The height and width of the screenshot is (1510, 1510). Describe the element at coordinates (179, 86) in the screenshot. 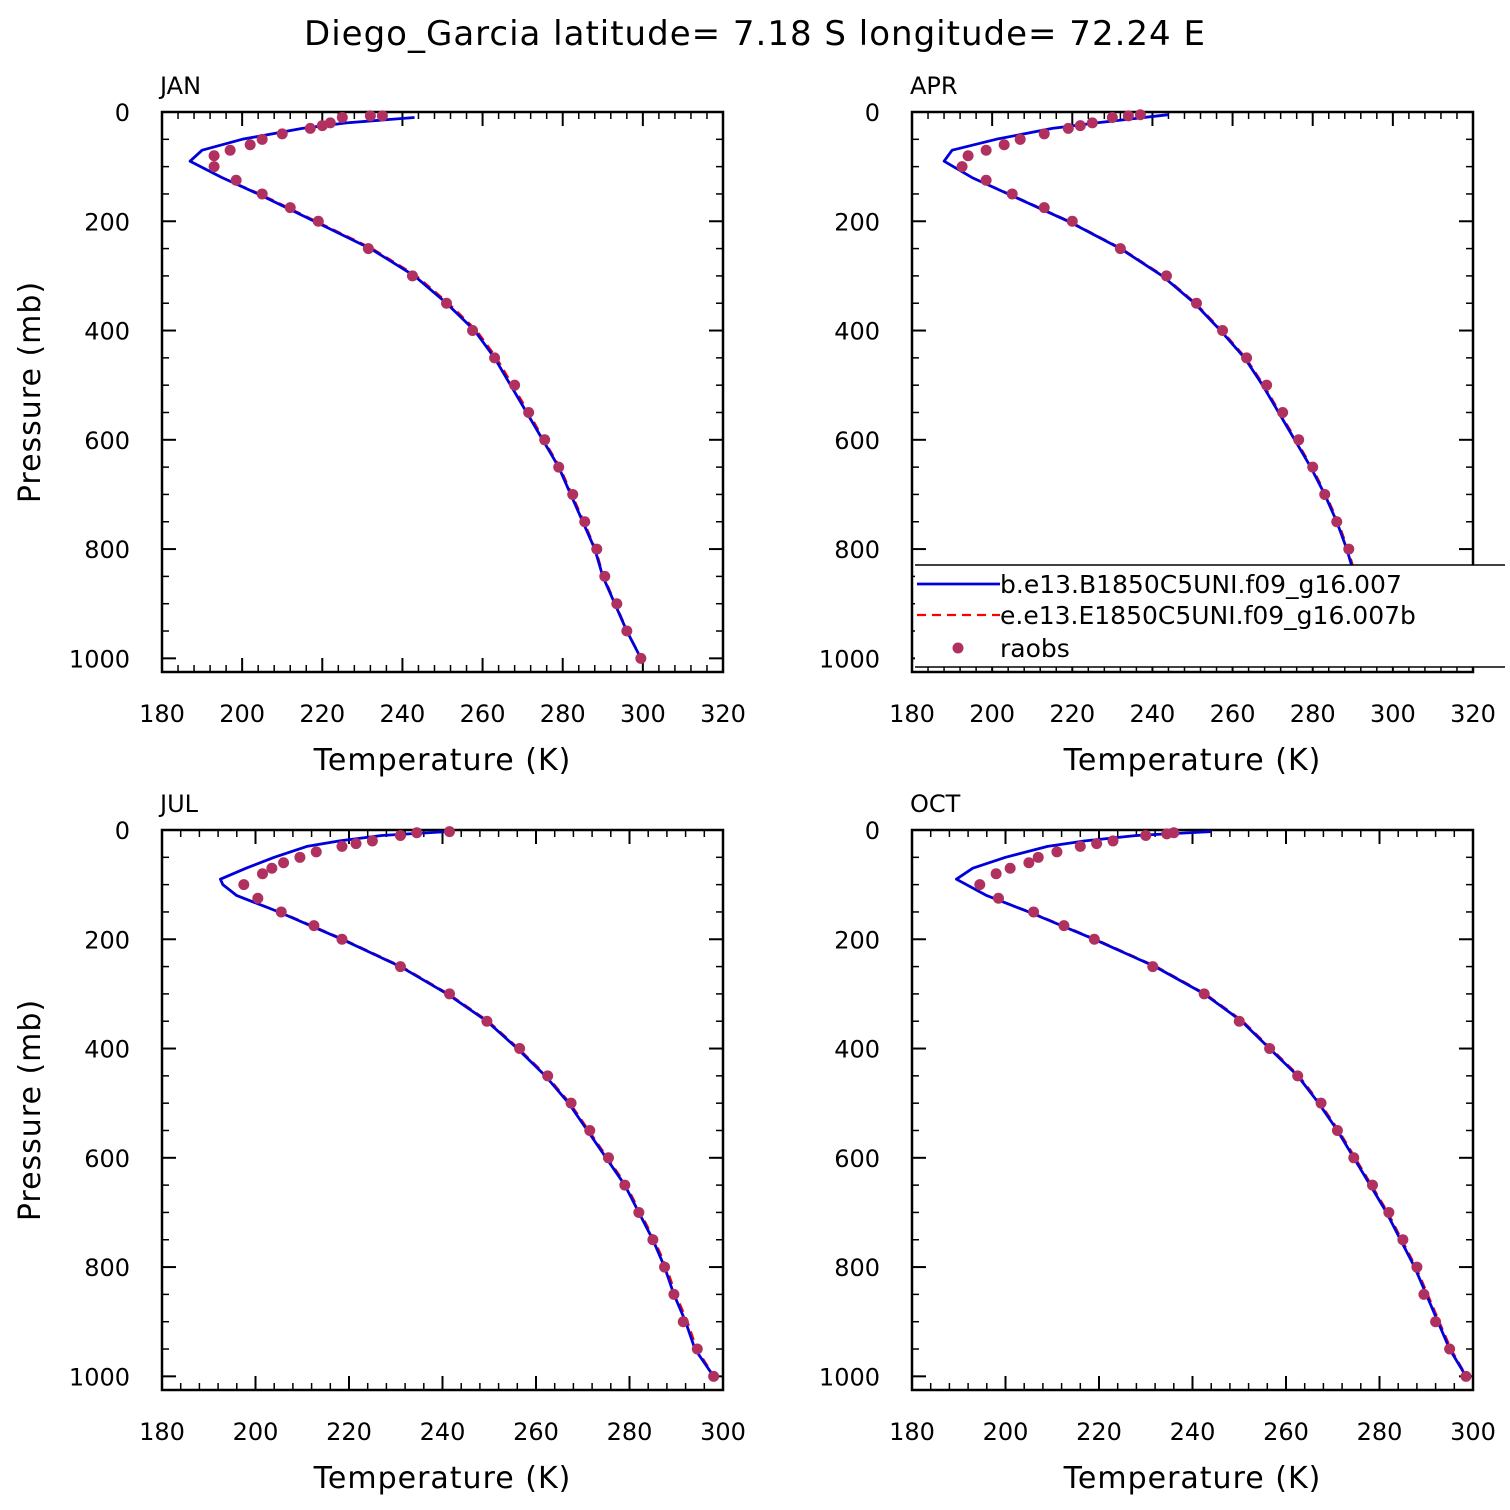

I see `panel-label: JAN` at that location.